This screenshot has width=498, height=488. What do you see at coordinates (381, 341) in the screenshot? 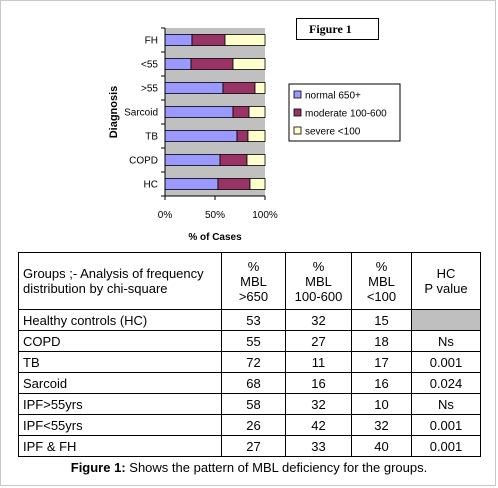
I see `table-cell: 18` at bounding box center [381, 341].